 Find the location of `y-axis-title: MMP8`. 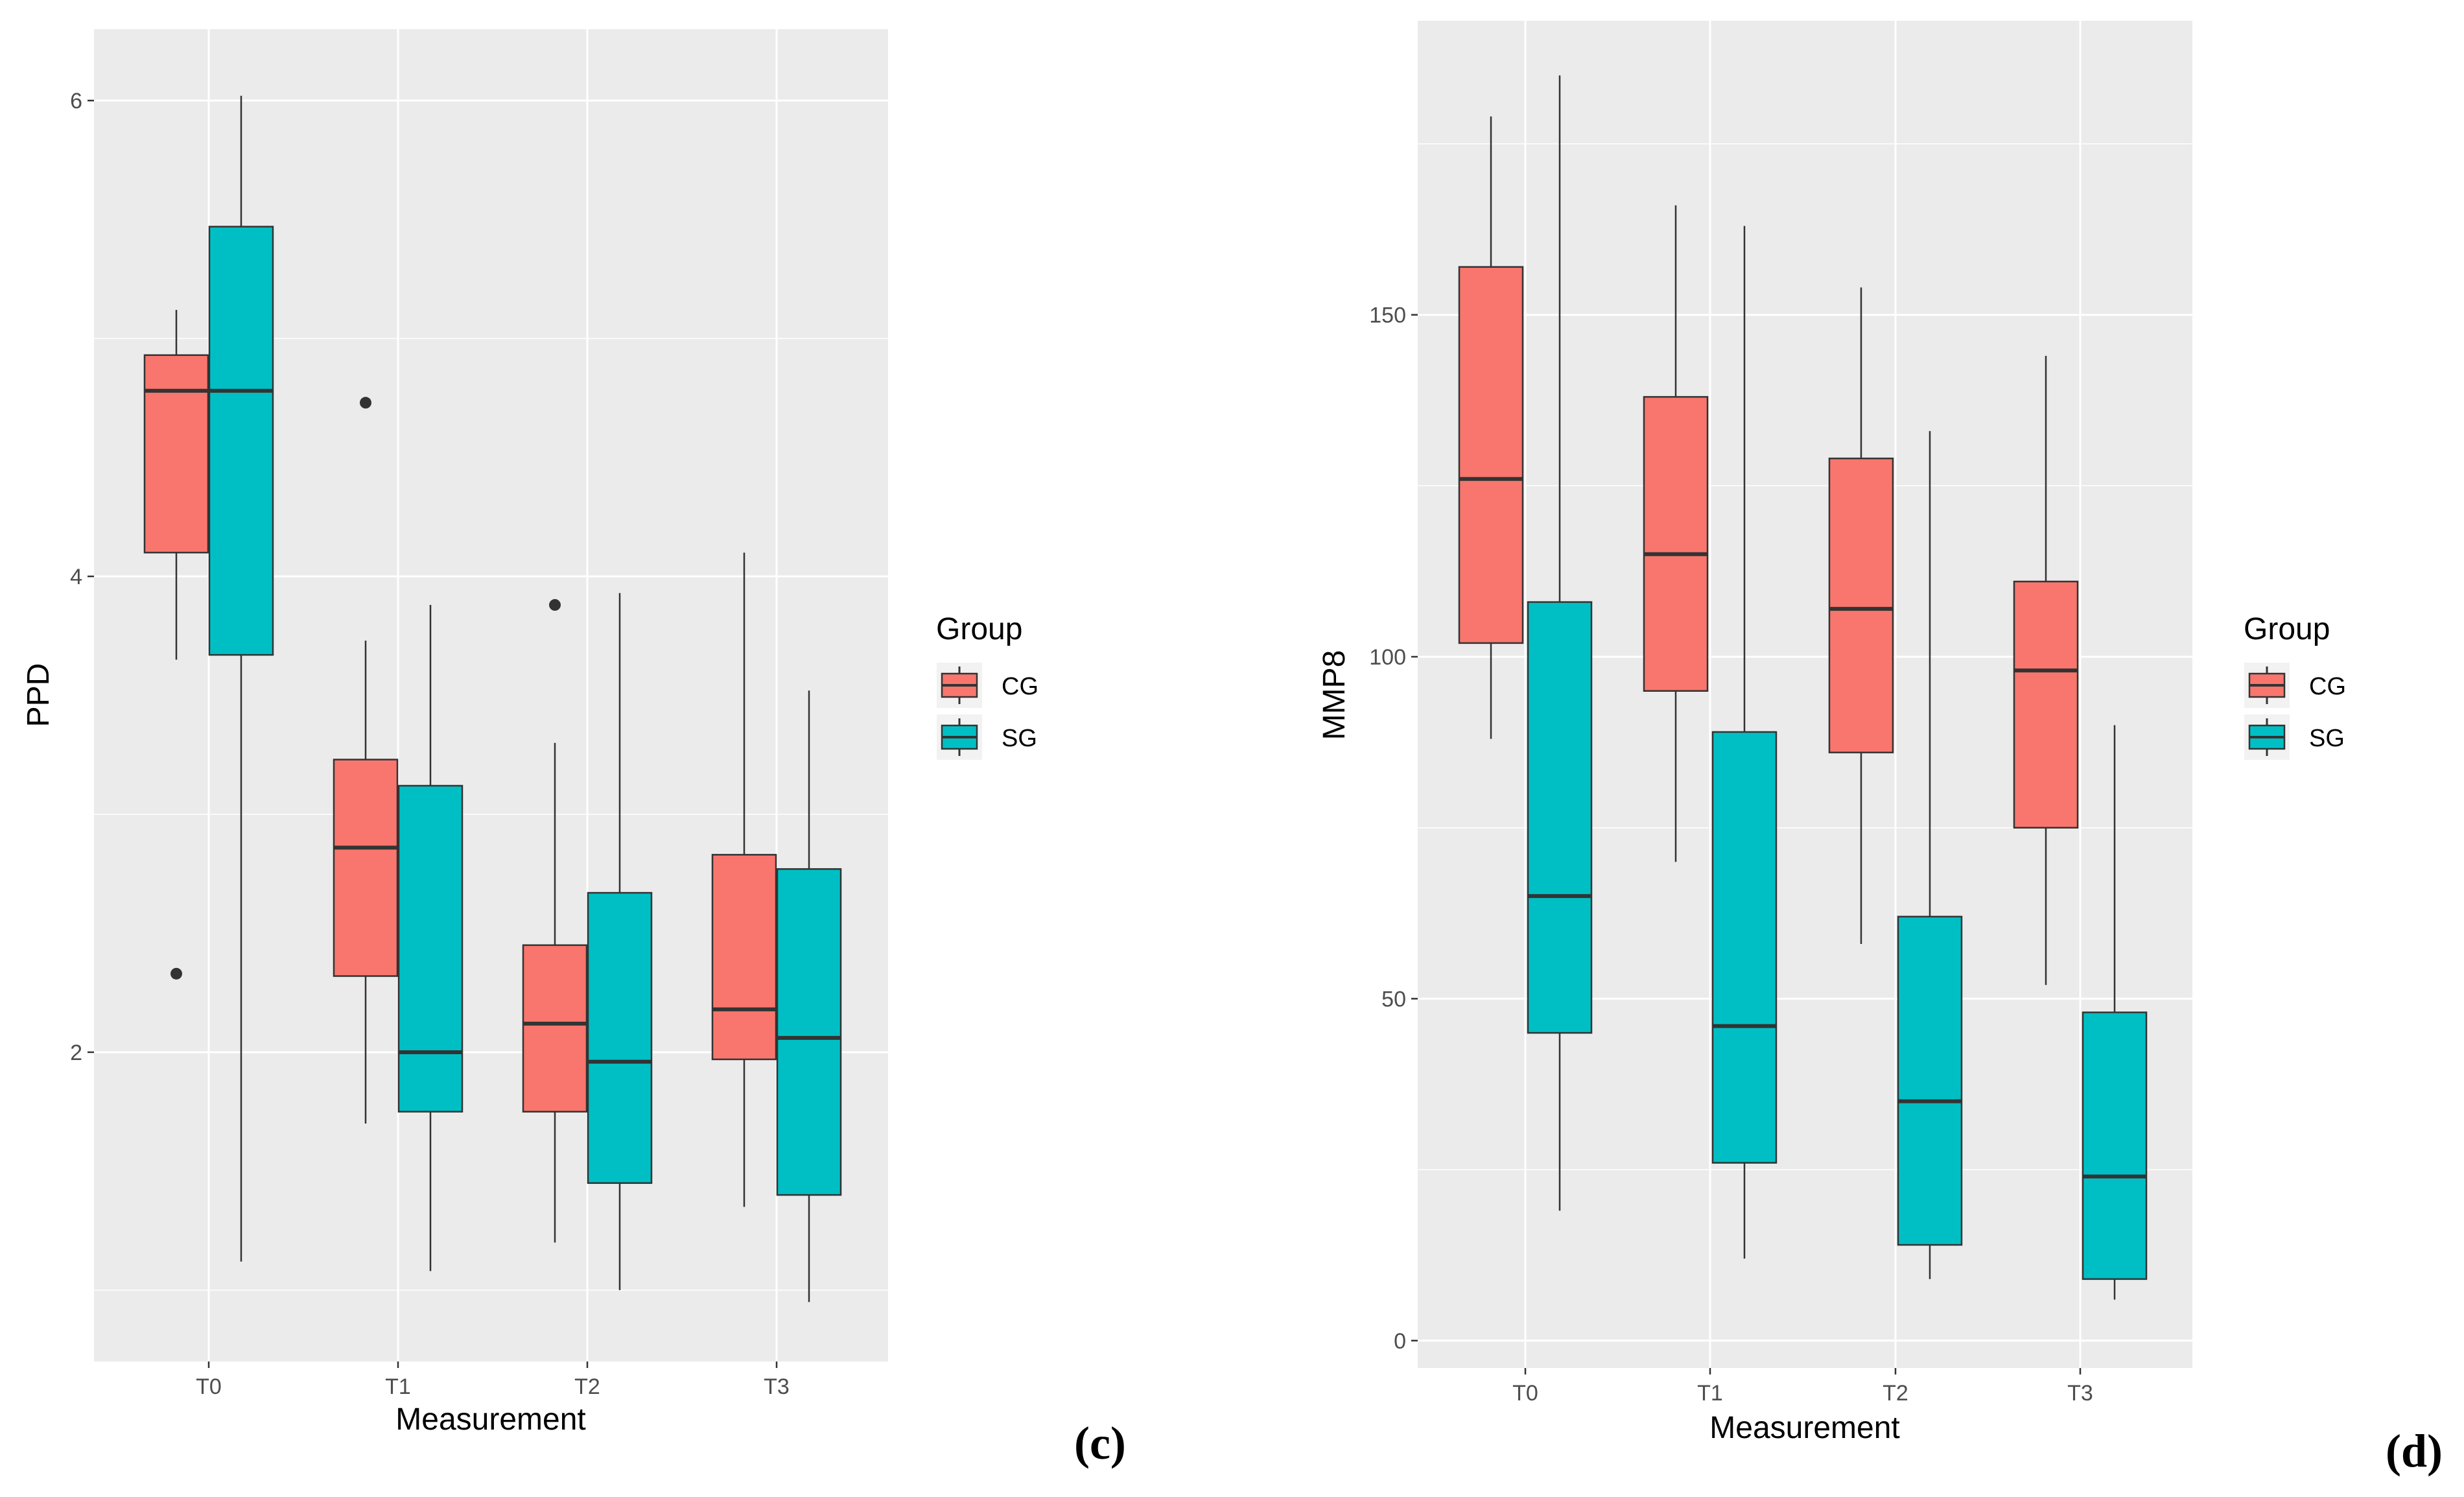

y-axis-title: MMP8 is located at coordinates (1335, 695).